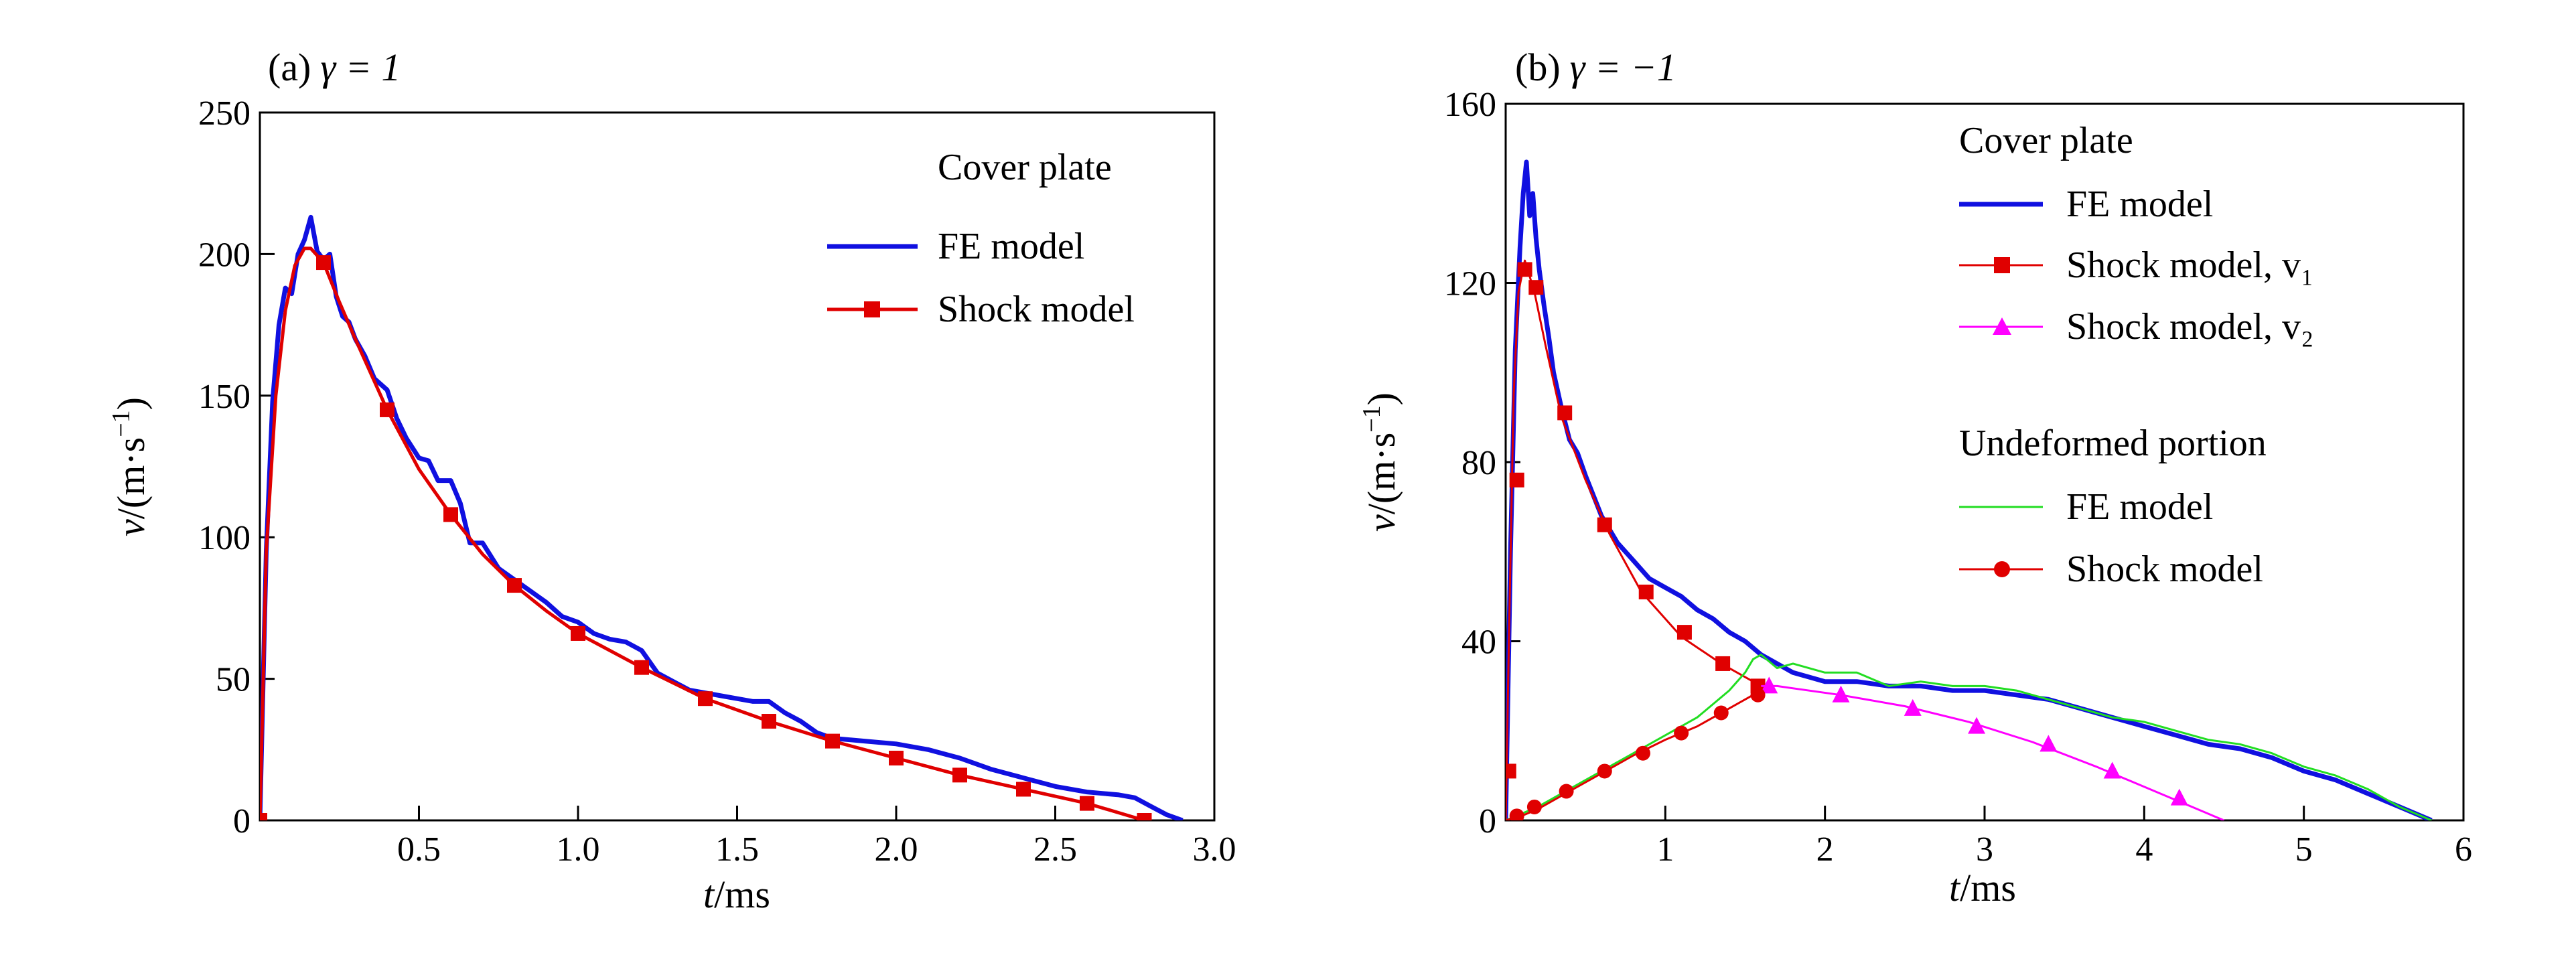  What do you see at coordinates (419, 849) in the screenshot?
I see `x-tick-label: 0.5` at bounding box center [419, 849].